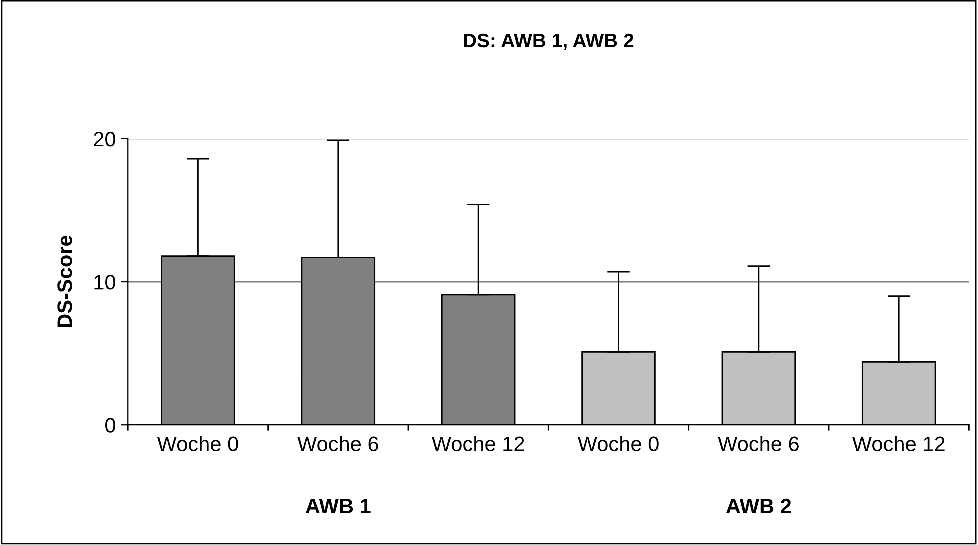 The height and width of the screenshot is (545, 978). Describe the element at coordinates (105, 282) in the screenshot. I see `y-tick-label: 10` at that location.